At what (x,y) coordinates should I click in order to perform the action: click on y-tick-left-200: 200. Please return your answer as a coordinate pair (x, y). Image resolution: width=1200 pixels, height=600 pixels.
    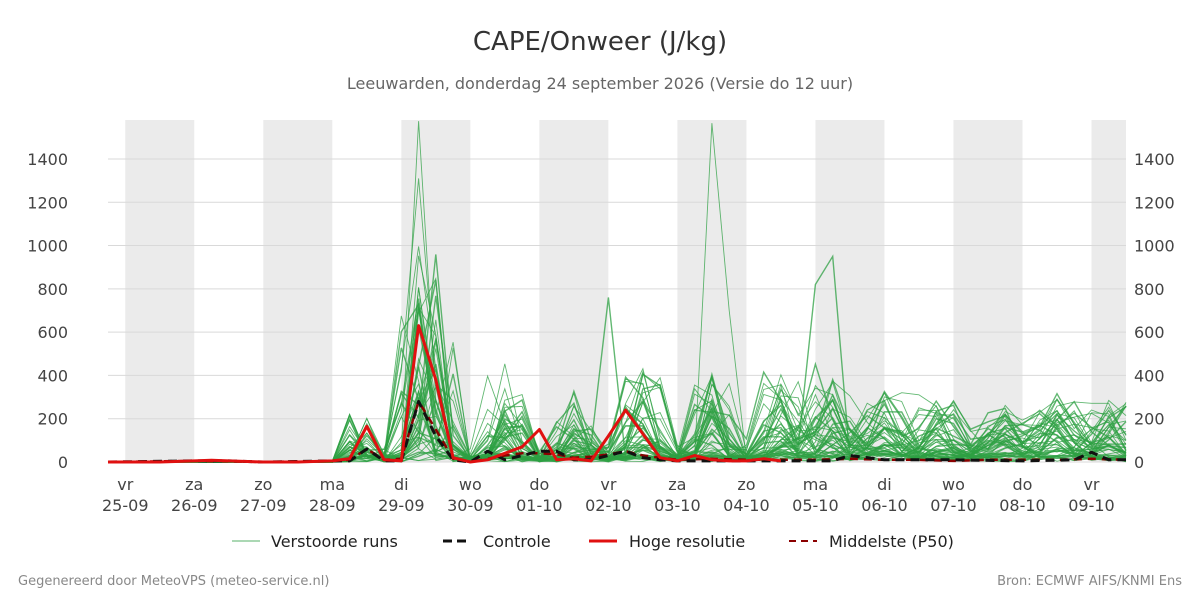
    Looking at the image, I should click on (52, 419).